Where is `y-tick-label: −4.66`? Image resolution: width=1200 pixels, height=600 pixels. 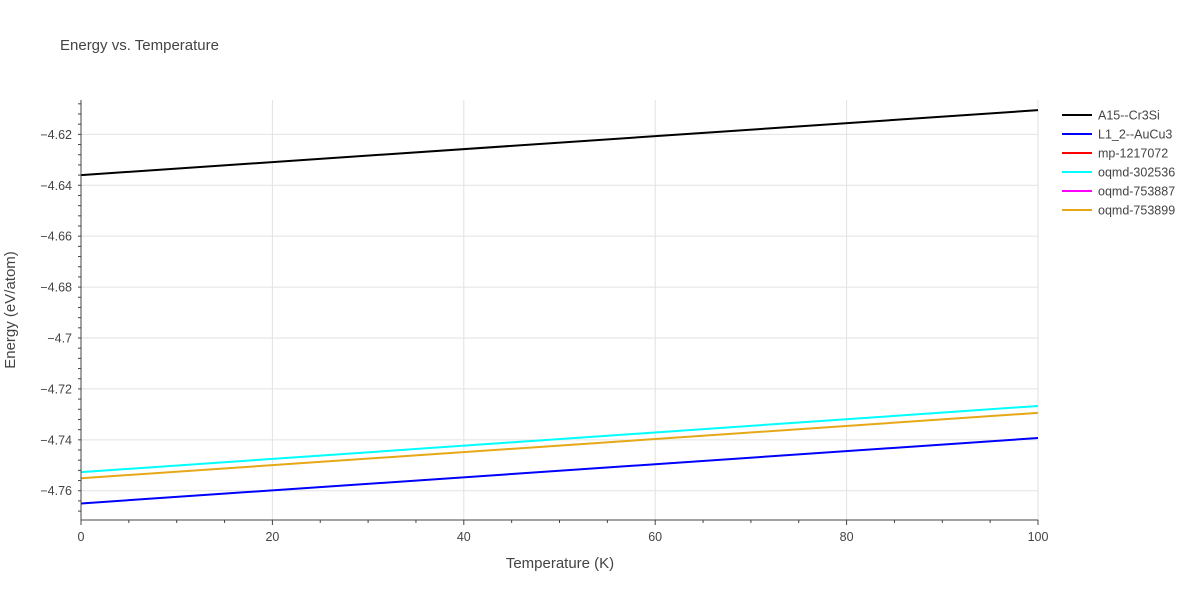
y-tick-label: −4.66 is located at coordinates (56, 237).